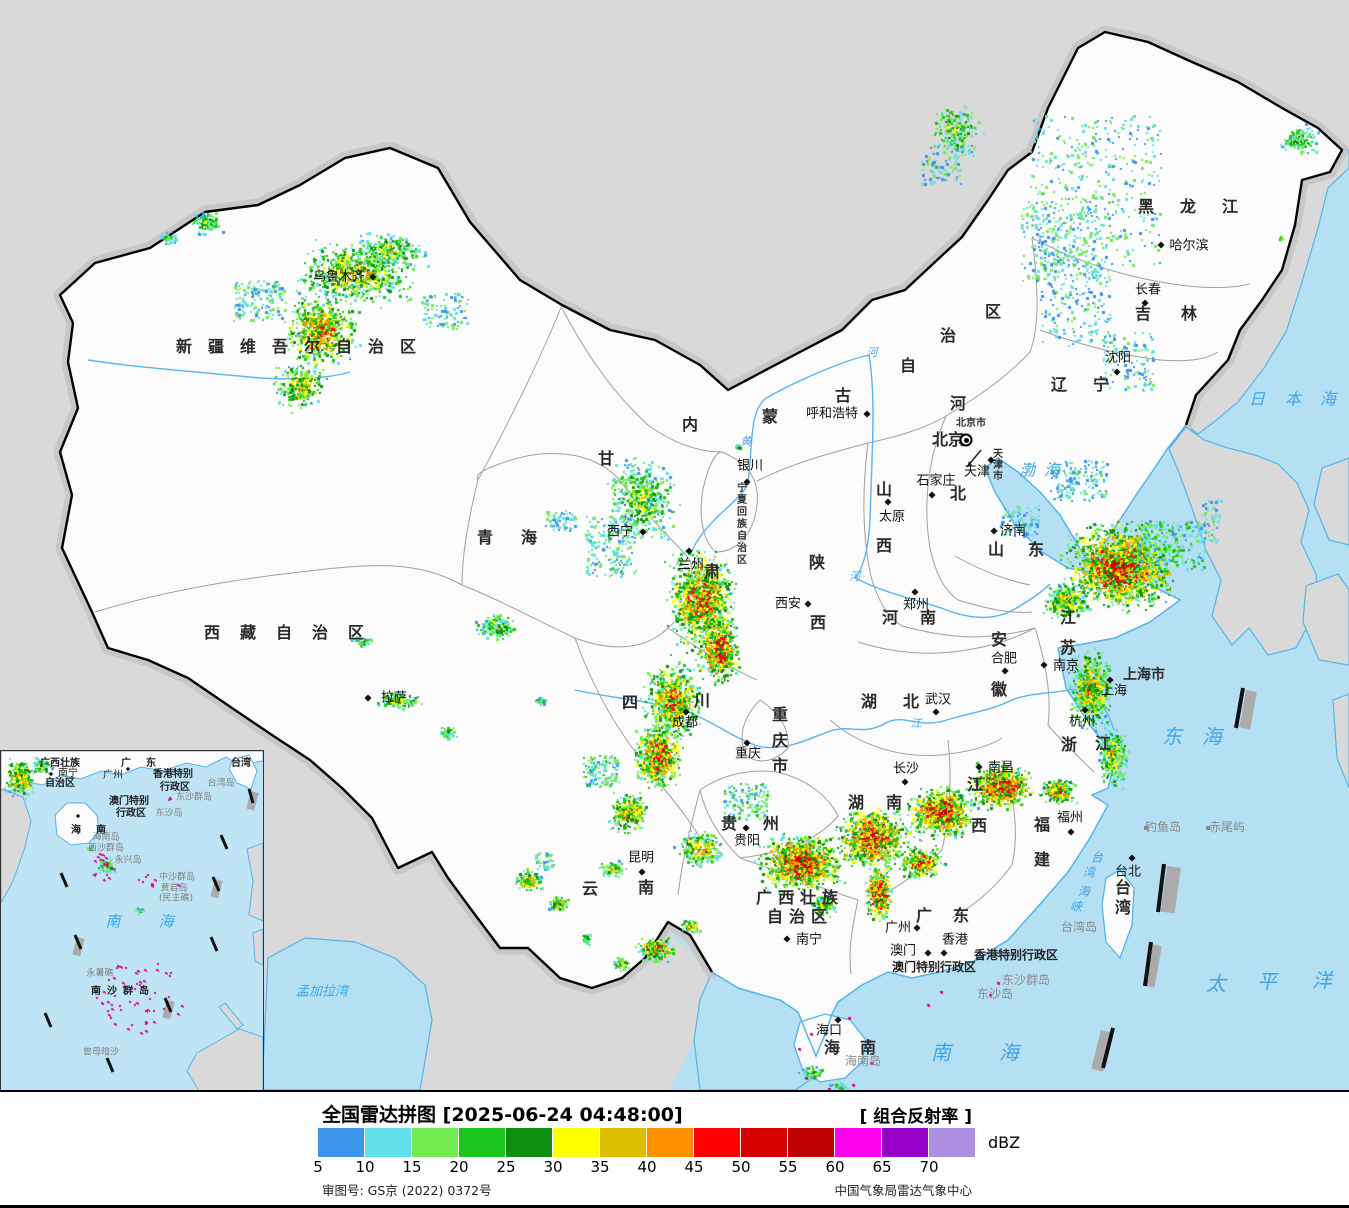  I want to click on product-mode-label: [ 组合反射率 ], so click(915, 1117).